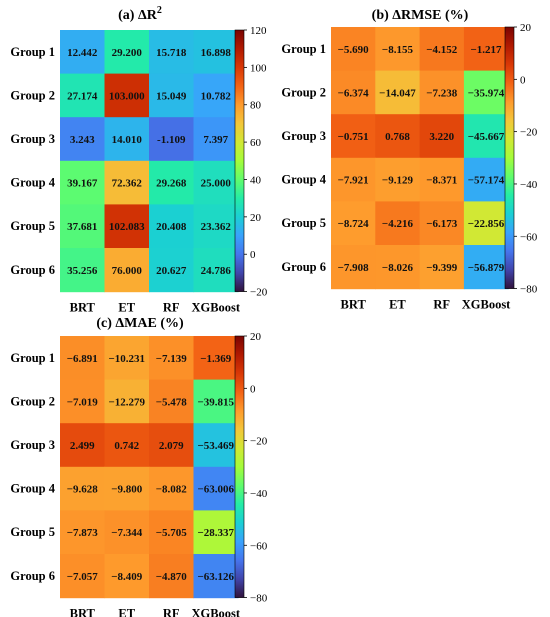 This screenshot has height=617, width=550. I want to click on panel-title: (b) ΔRMSE (%), so click(420, 15).